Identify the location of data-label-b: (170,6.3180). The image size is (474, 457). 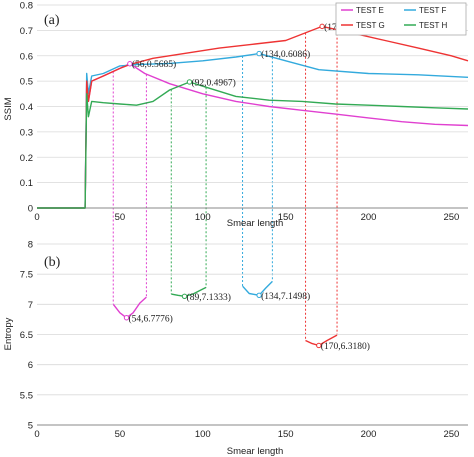
(345, 346).